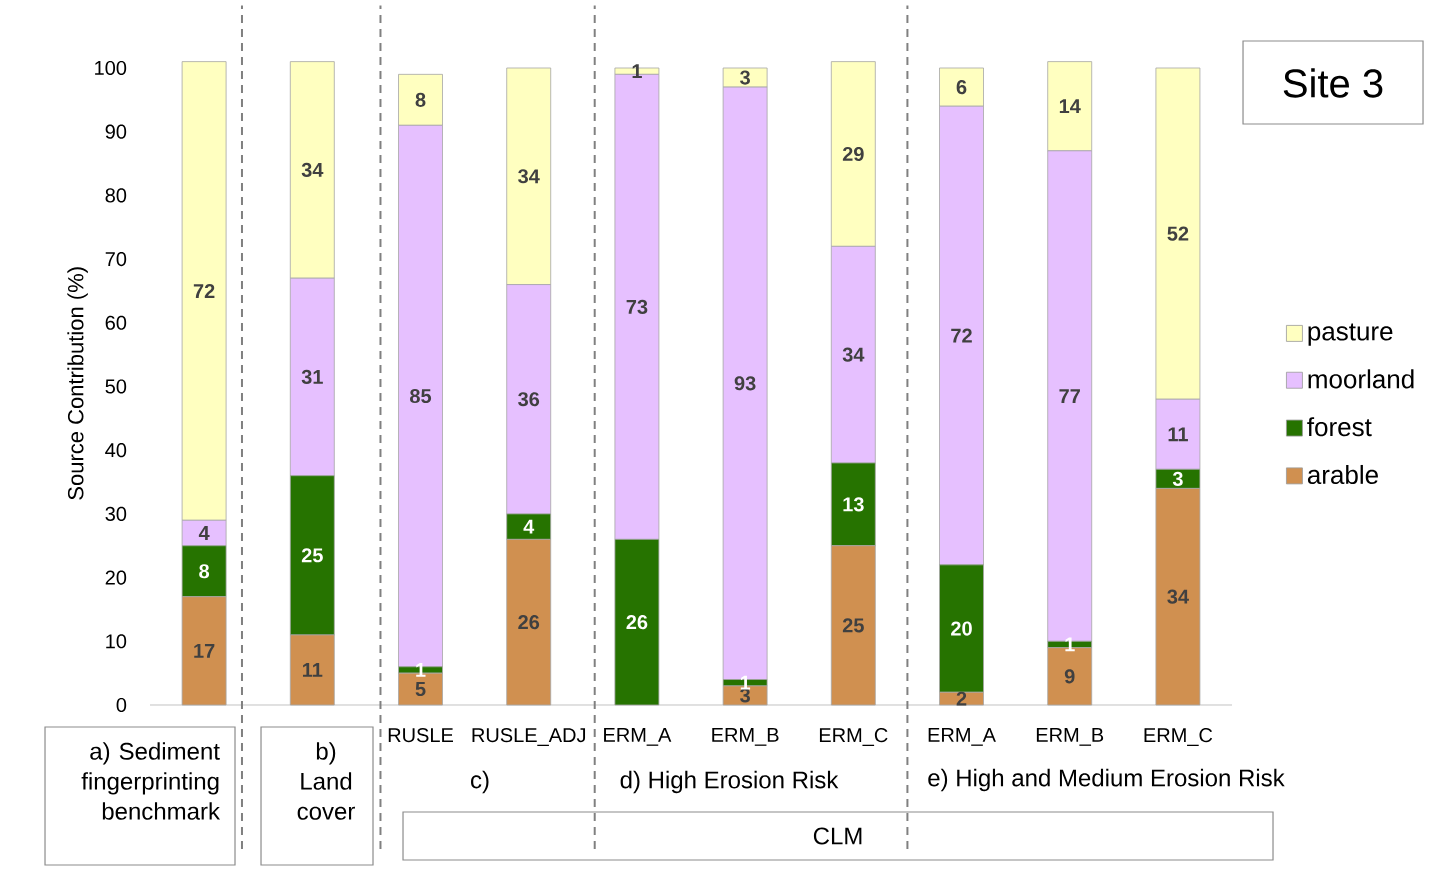  What do you see at coordinates (1106, 780) in the screenshot?
I see `text: e) High and Medium Erosion Risk` at bounding box center [1106, 780].